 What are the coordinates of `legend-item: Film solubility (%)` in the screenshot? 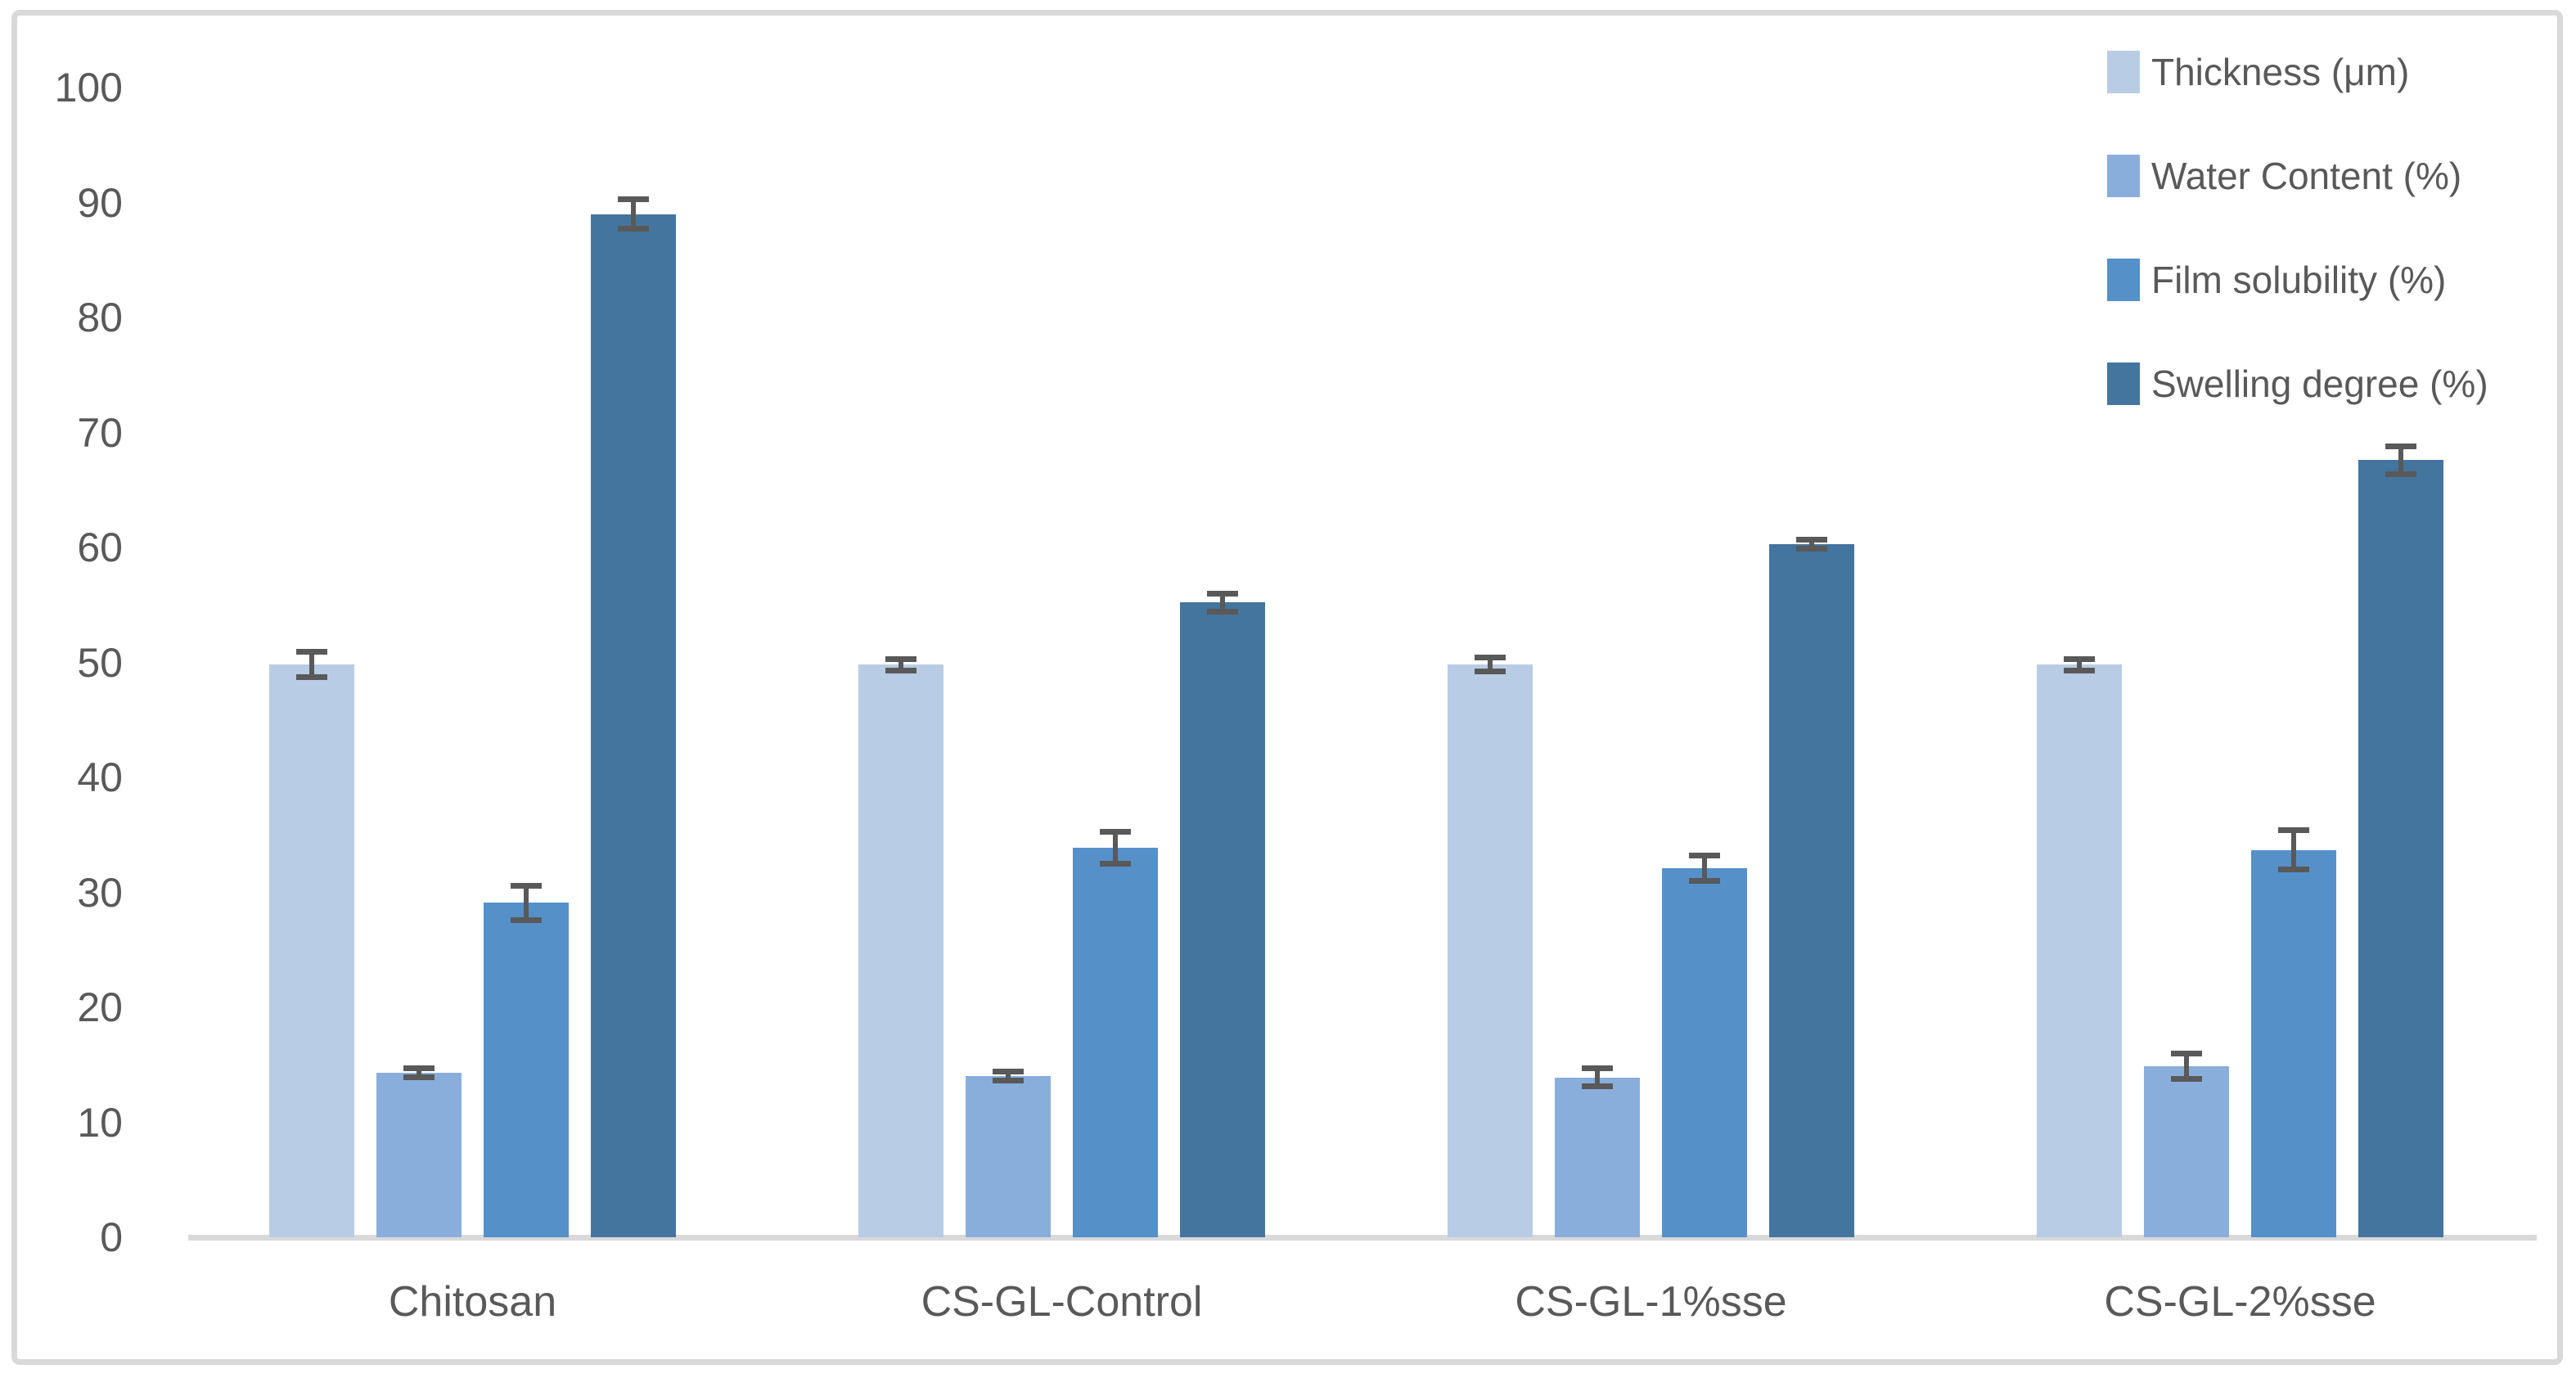 It's located at (2276, 280).